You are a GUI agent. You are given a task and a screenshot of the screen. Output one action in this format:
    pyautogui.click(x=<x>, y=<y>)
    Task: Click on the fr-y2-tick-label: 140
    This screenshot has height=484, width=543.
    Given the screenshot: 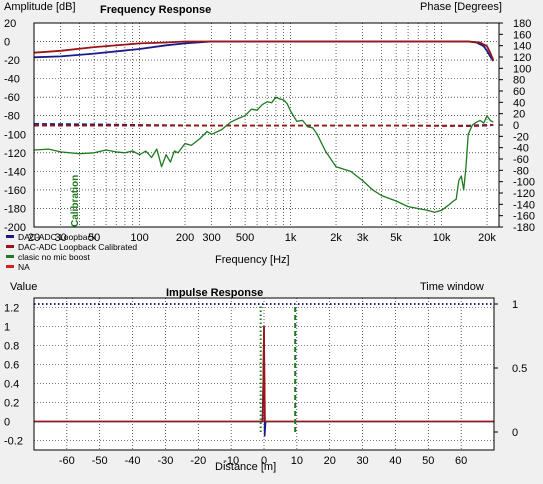 What is the action you would take?
    pyautogui.click(x=522, y=47)
    